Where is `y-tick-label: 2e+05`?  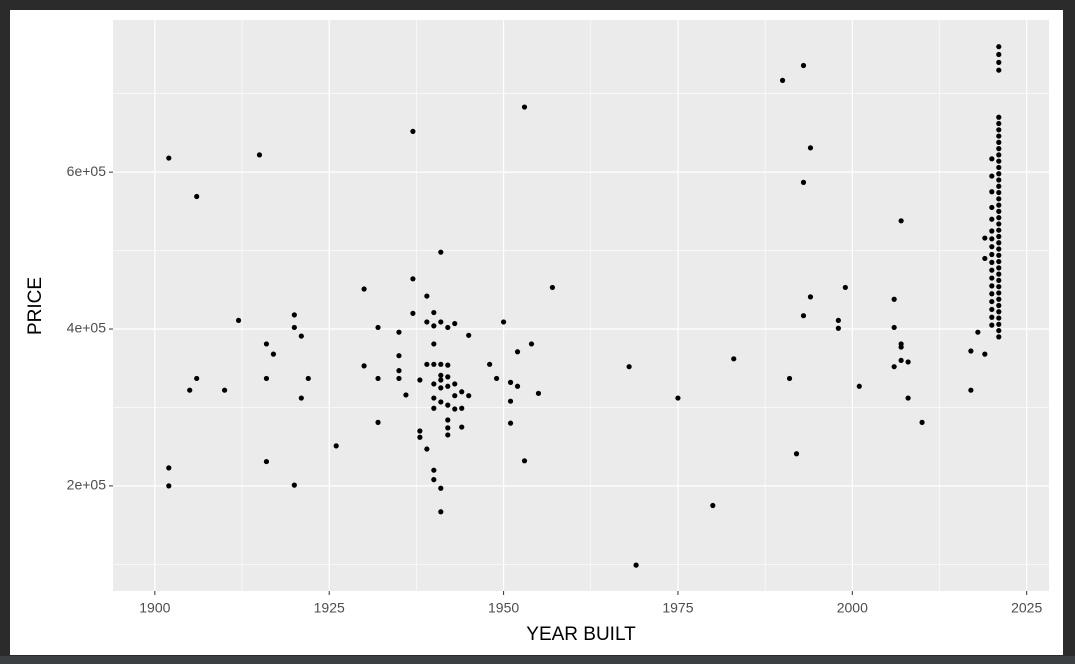
y-tick-label: 2e+05 is located at coordinates (87, 485).